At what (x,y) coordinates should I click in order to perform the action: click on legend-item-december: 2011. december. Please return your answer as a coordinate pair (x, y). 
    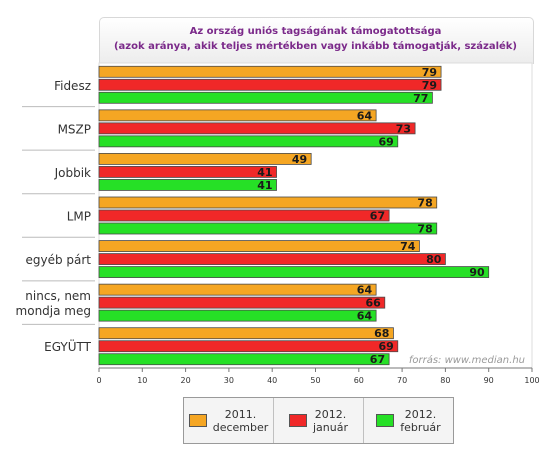
    Looking at the image, I should click on (228, 420).